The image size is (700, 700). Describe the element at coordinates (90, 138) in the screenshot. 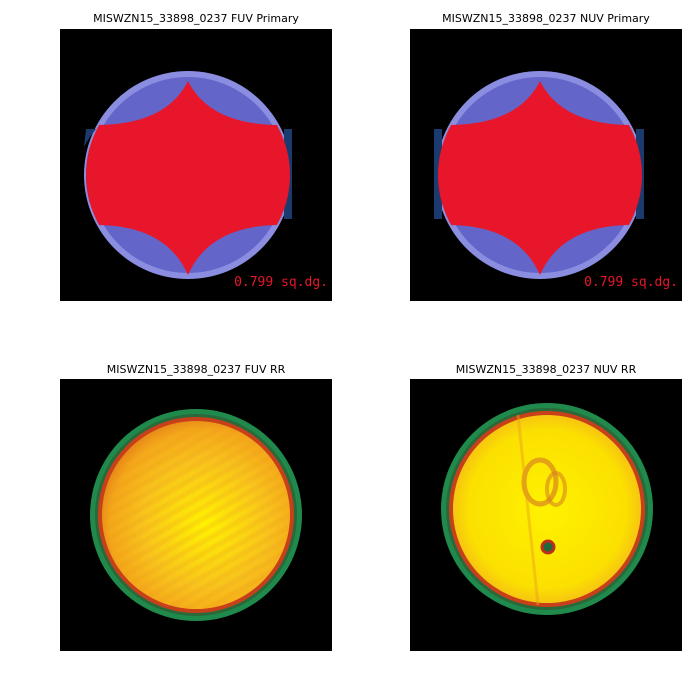

I see `dark-edge-left` at that location.